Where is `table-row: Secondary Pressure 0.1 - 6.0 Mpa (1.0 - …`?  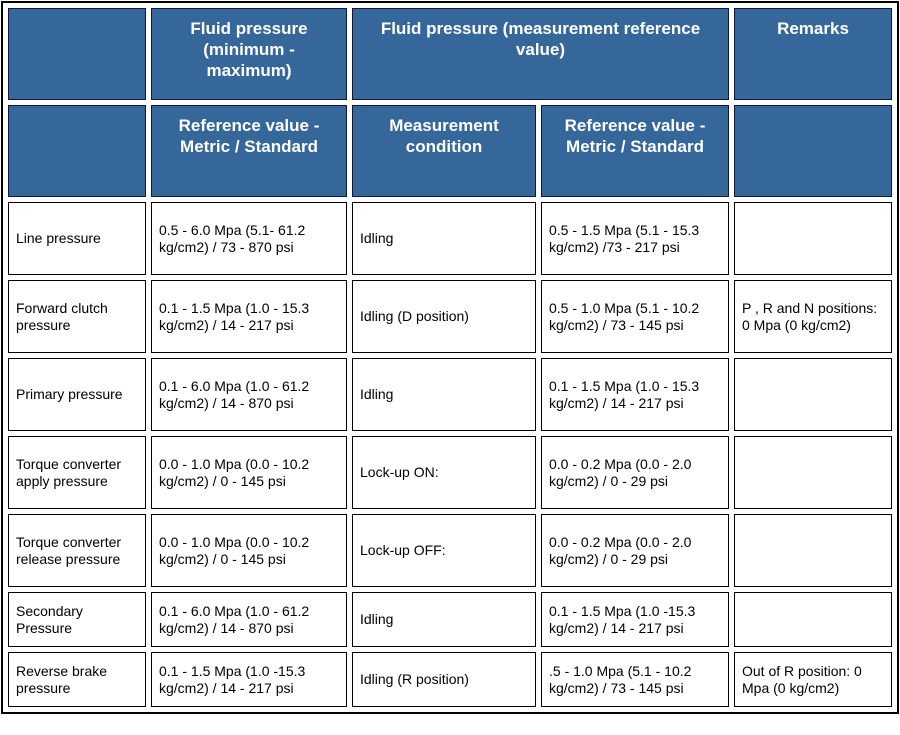 table-row: Secondary Pressure 0.1 - 6.0 Mpa (1.0 - … is located at coordinates (450, 619).